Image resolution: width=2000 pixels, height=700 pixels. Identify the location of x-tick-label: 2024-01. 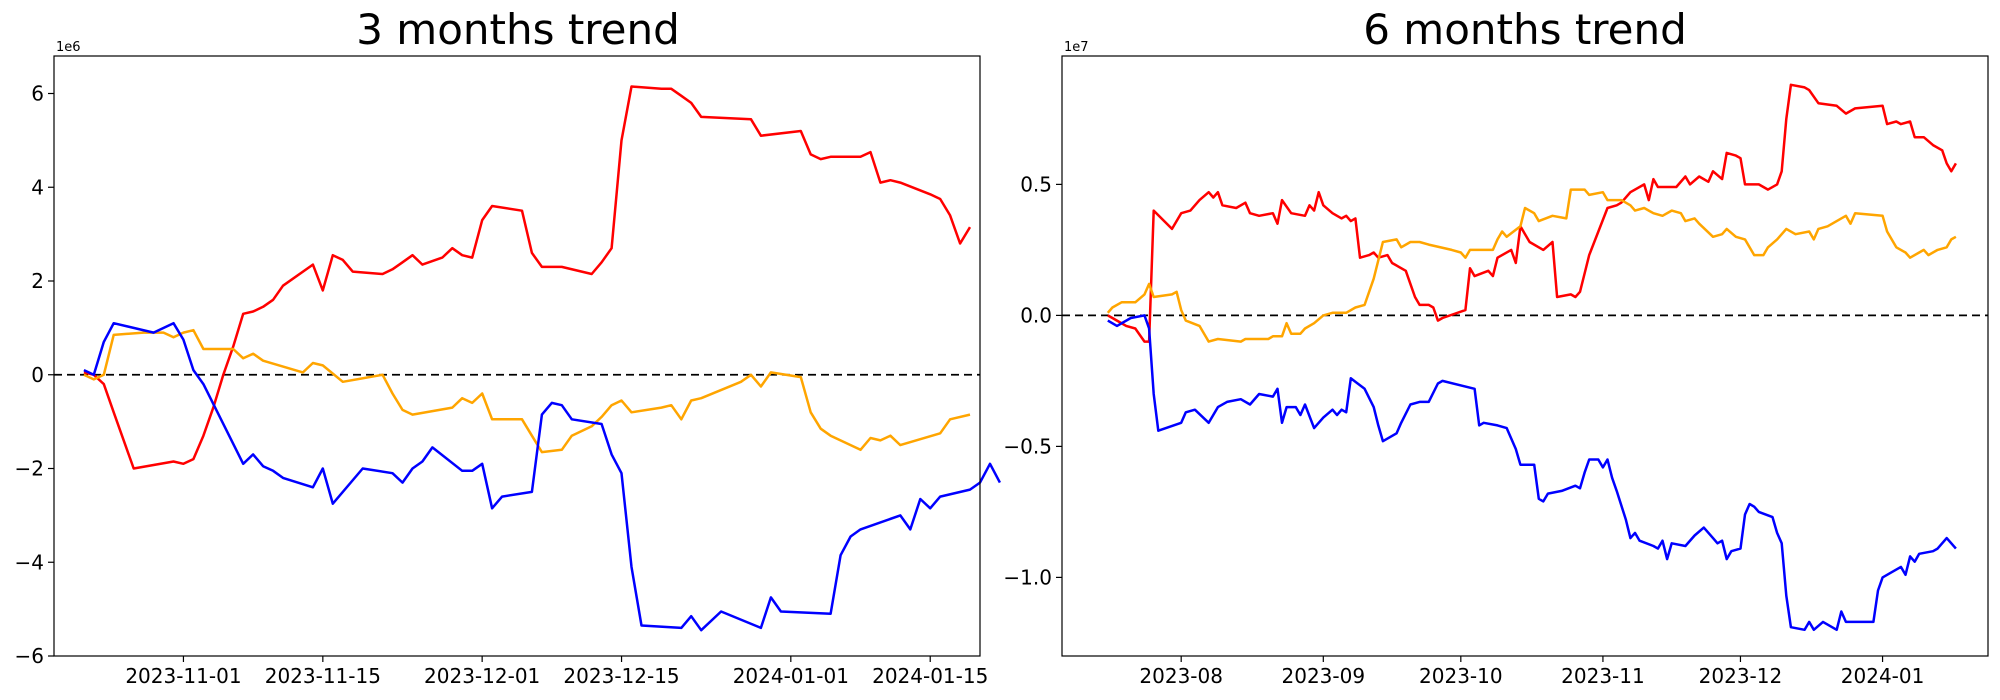
(1883, 676).